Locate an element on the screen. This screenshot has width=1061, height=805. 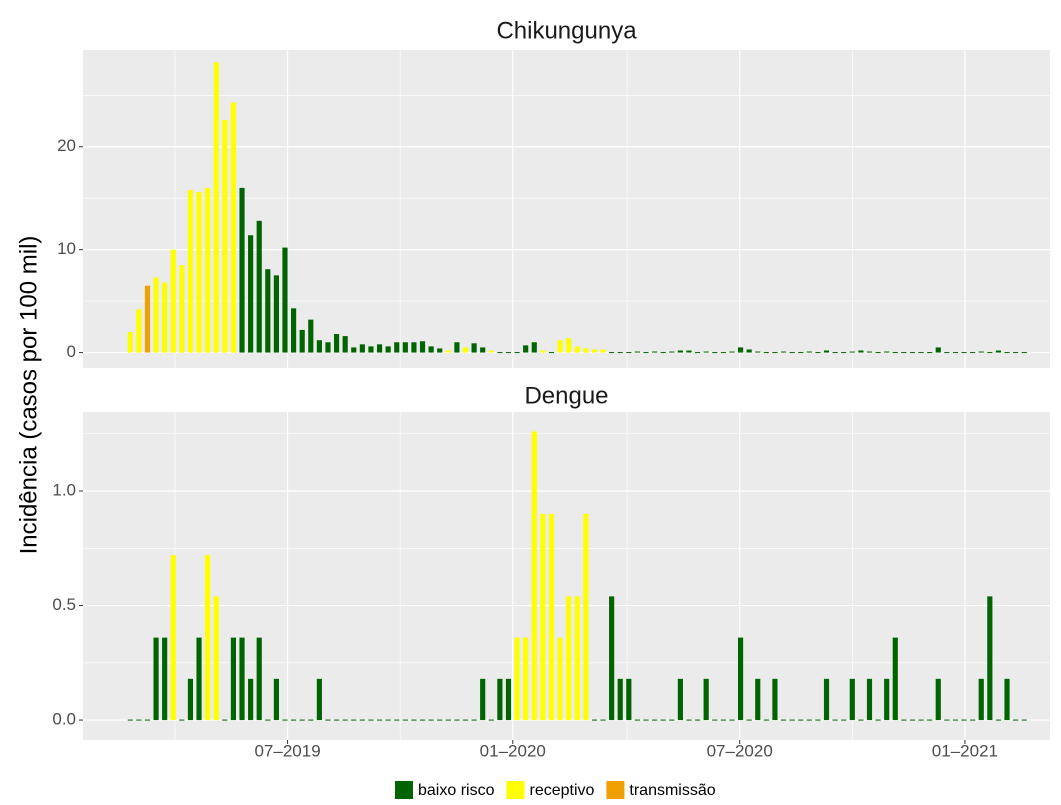
y-tick-label: 0 is located at coordinates (71, 351).